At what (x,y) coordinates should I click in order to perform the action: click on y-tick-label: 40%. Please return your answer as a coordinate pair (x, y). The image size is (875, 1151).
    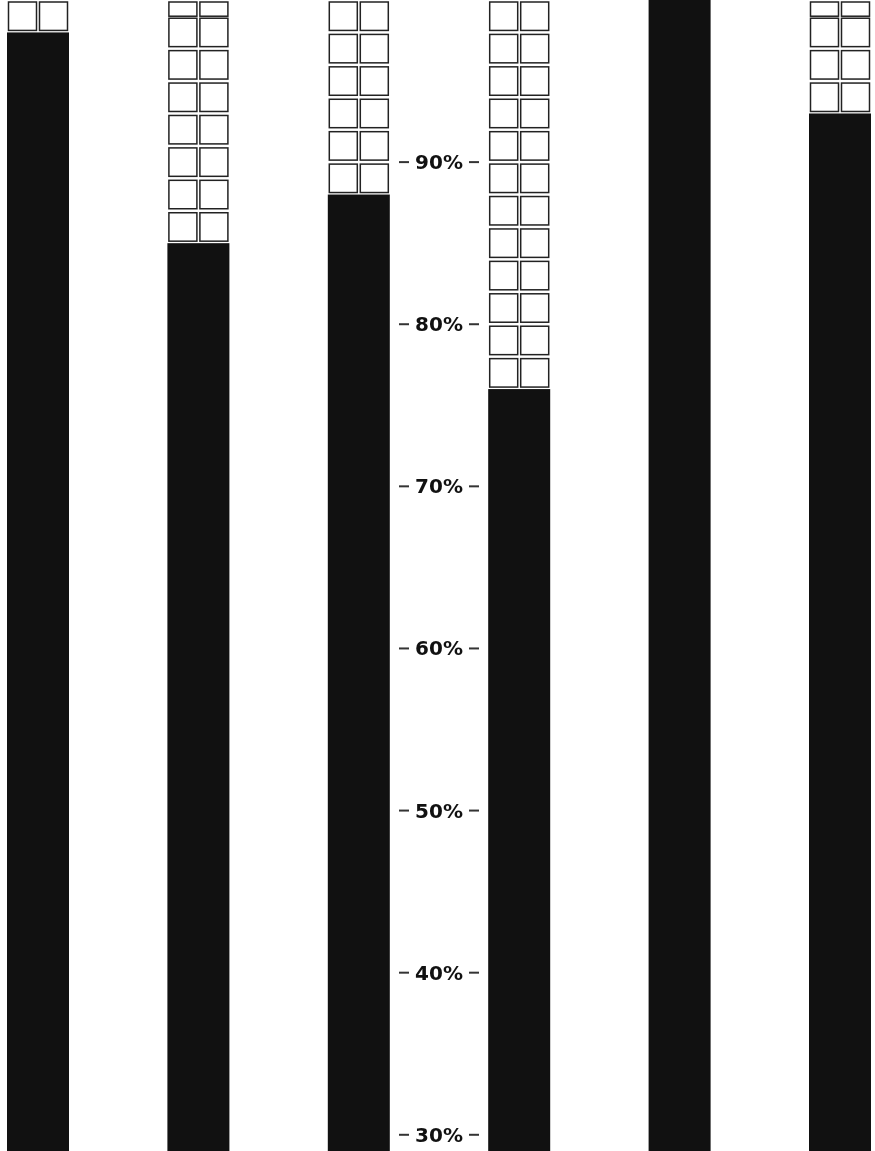
    Looking at the image, I should click on (439, 972).